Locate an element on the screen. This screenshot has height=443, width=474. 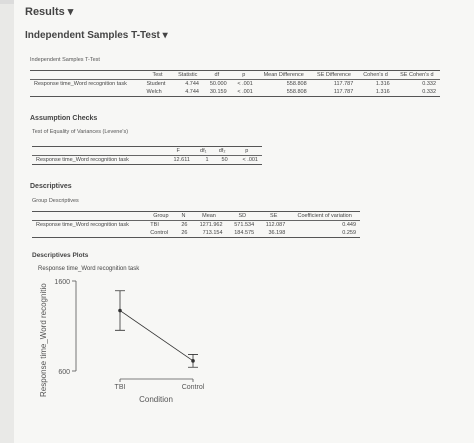
y-label: Response time_Word recognitio is located at coordinates (43, 340).